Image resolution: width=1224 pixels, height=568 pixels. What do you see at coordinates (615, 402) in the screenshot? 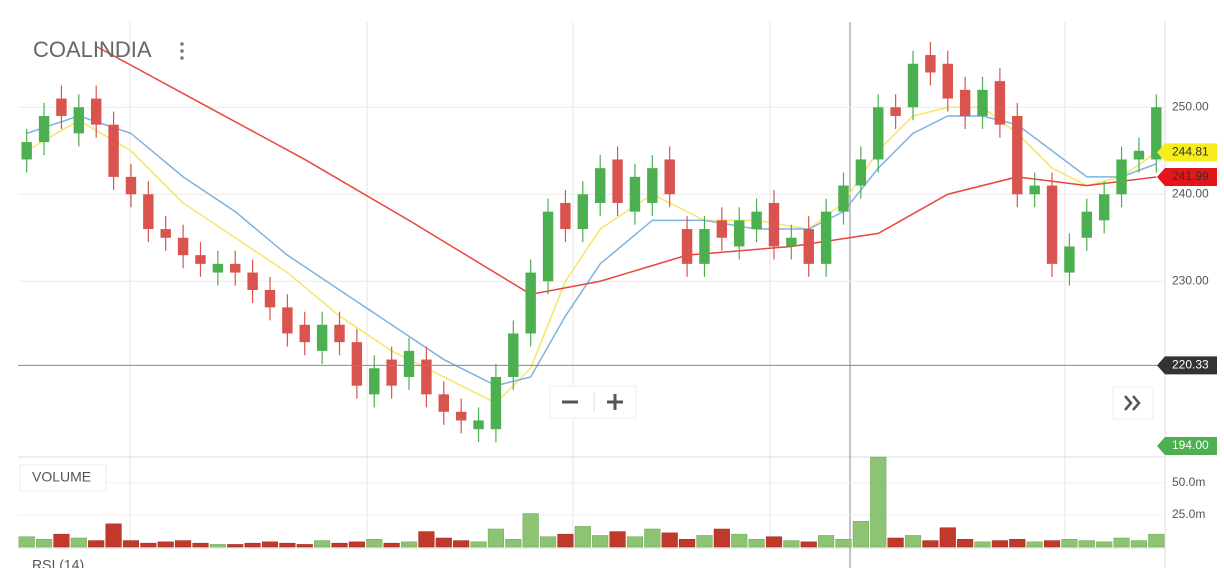
I see `zoom-in-button` at bounding box center [615, 402].